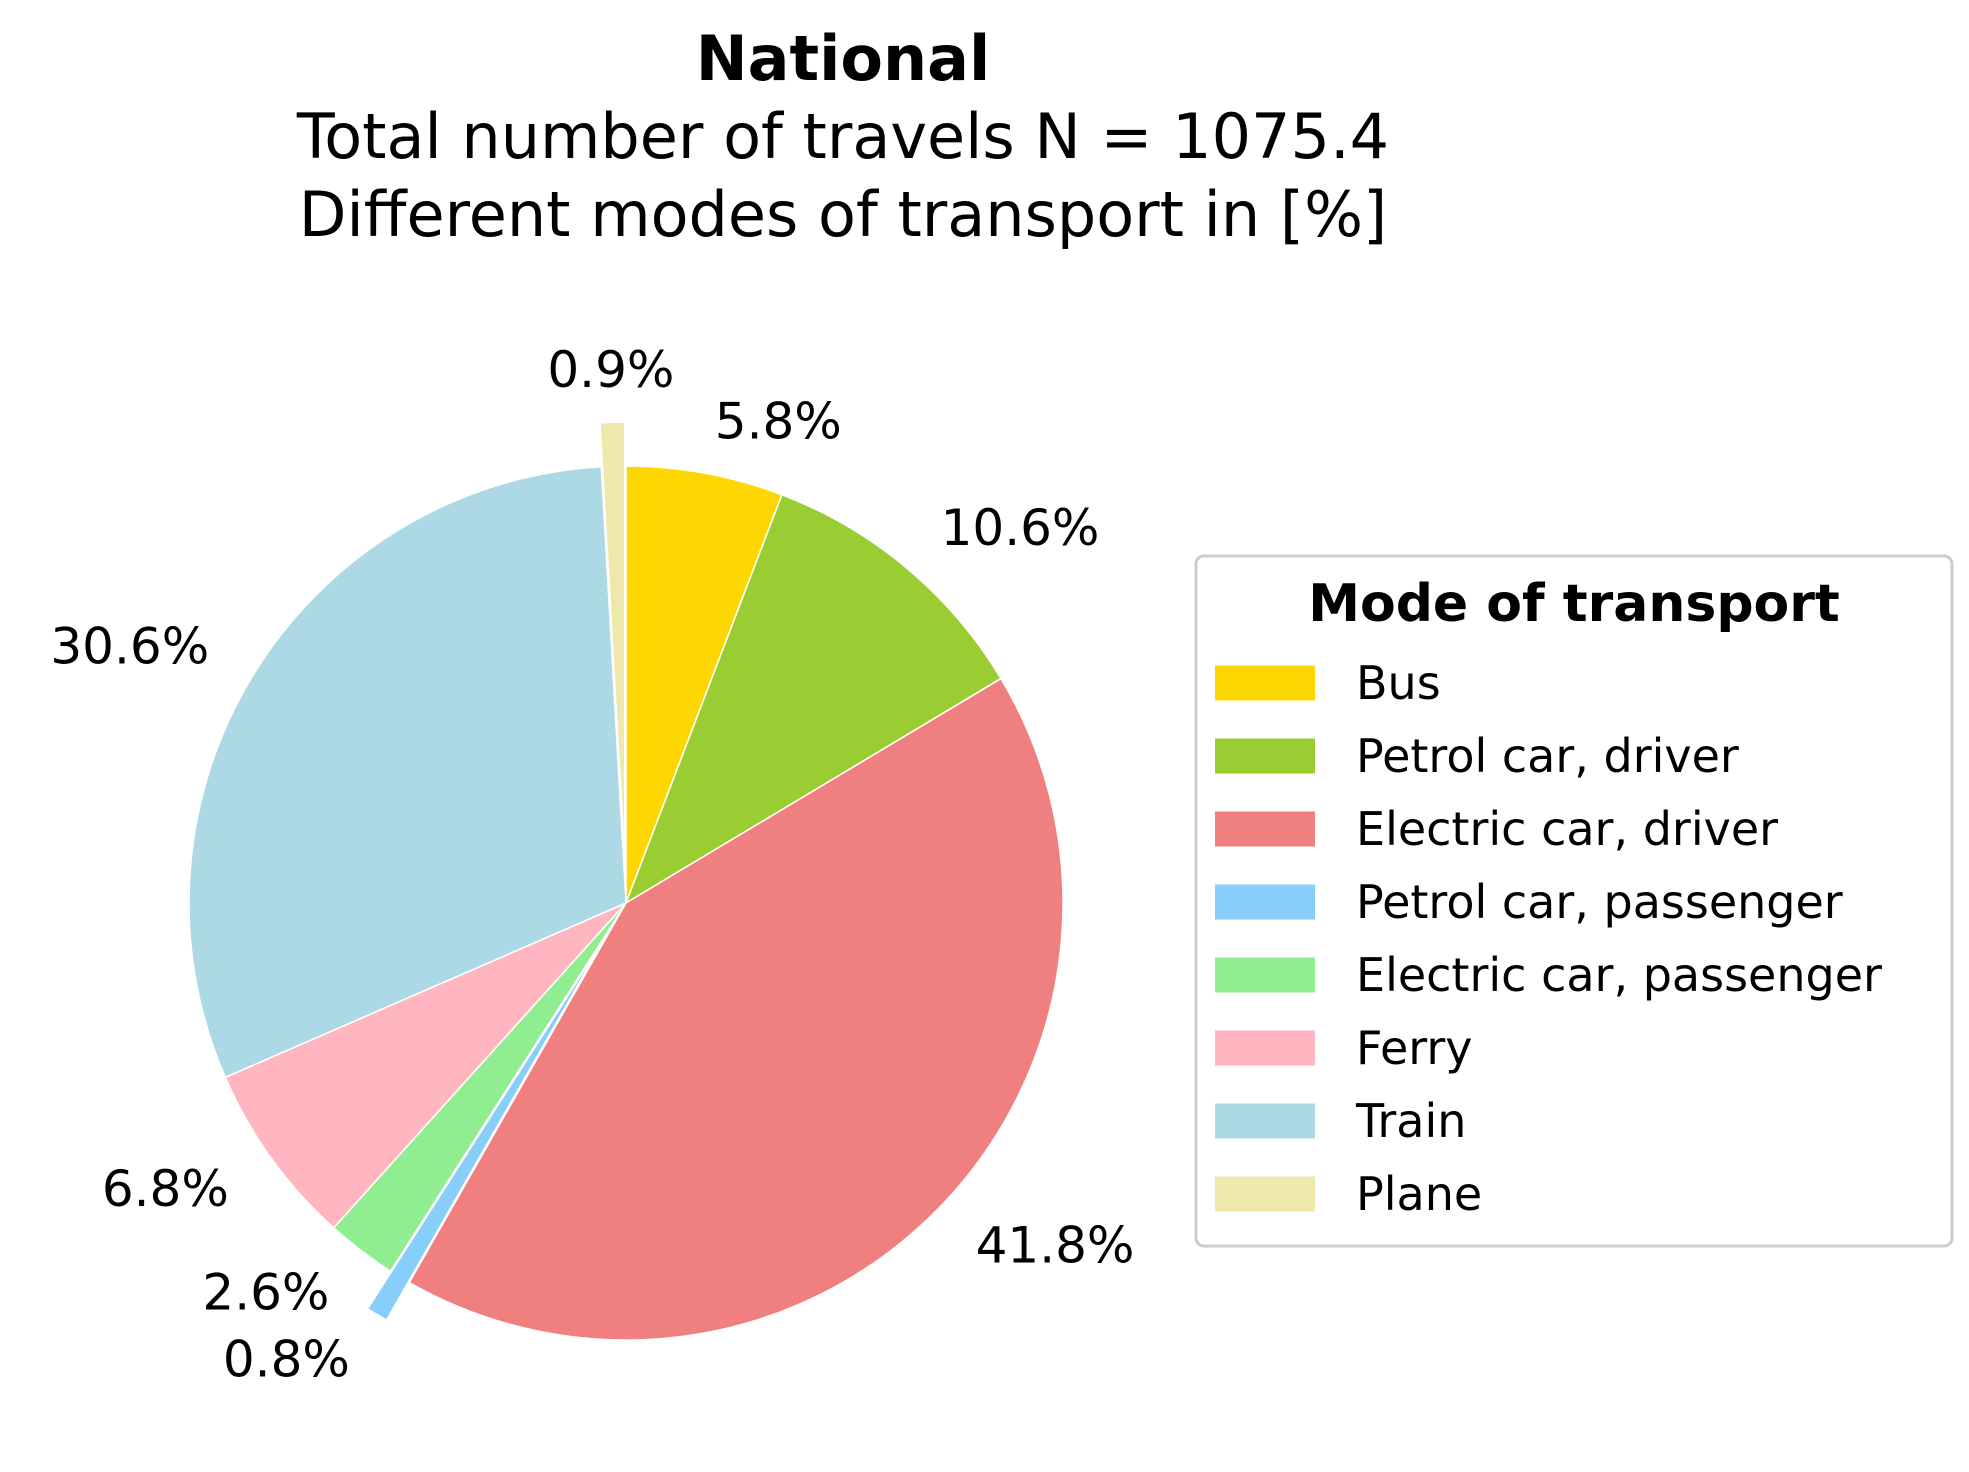 This screenshot has width=1969, height=1472. I want to click on legend-item-electric-car-driver: Electric car, driver, so click(1496, 829).